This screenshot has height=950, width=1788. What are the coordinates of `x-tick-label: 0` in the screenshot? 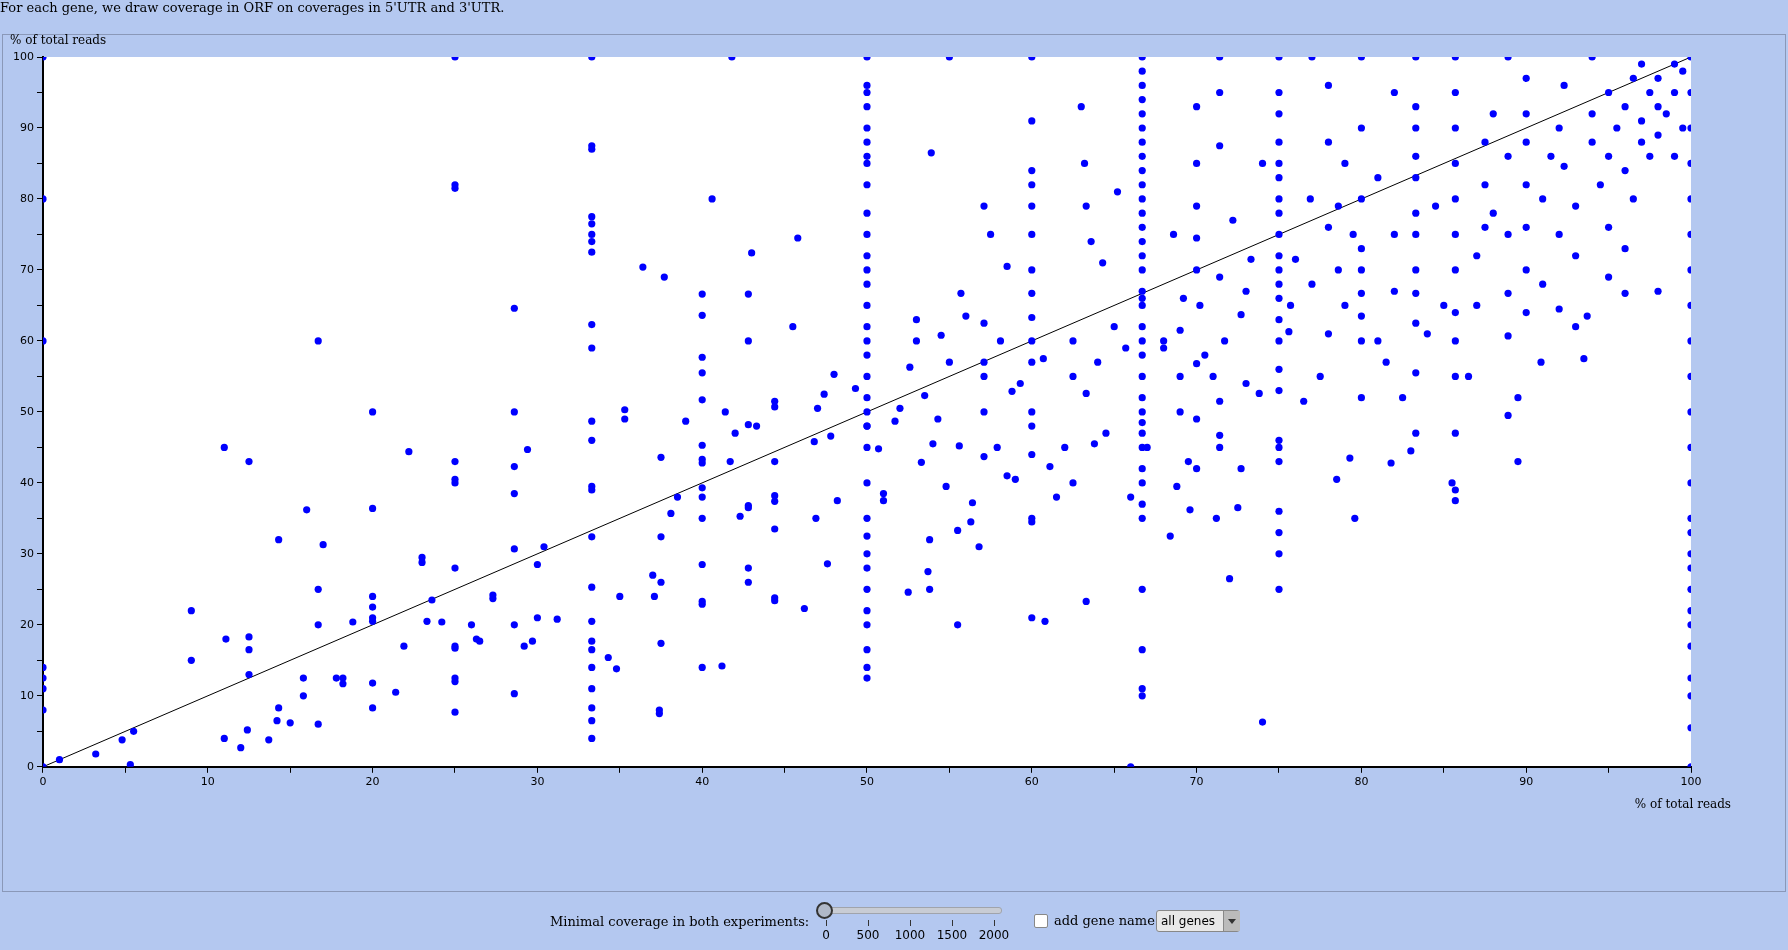 It's located at (43, 782).